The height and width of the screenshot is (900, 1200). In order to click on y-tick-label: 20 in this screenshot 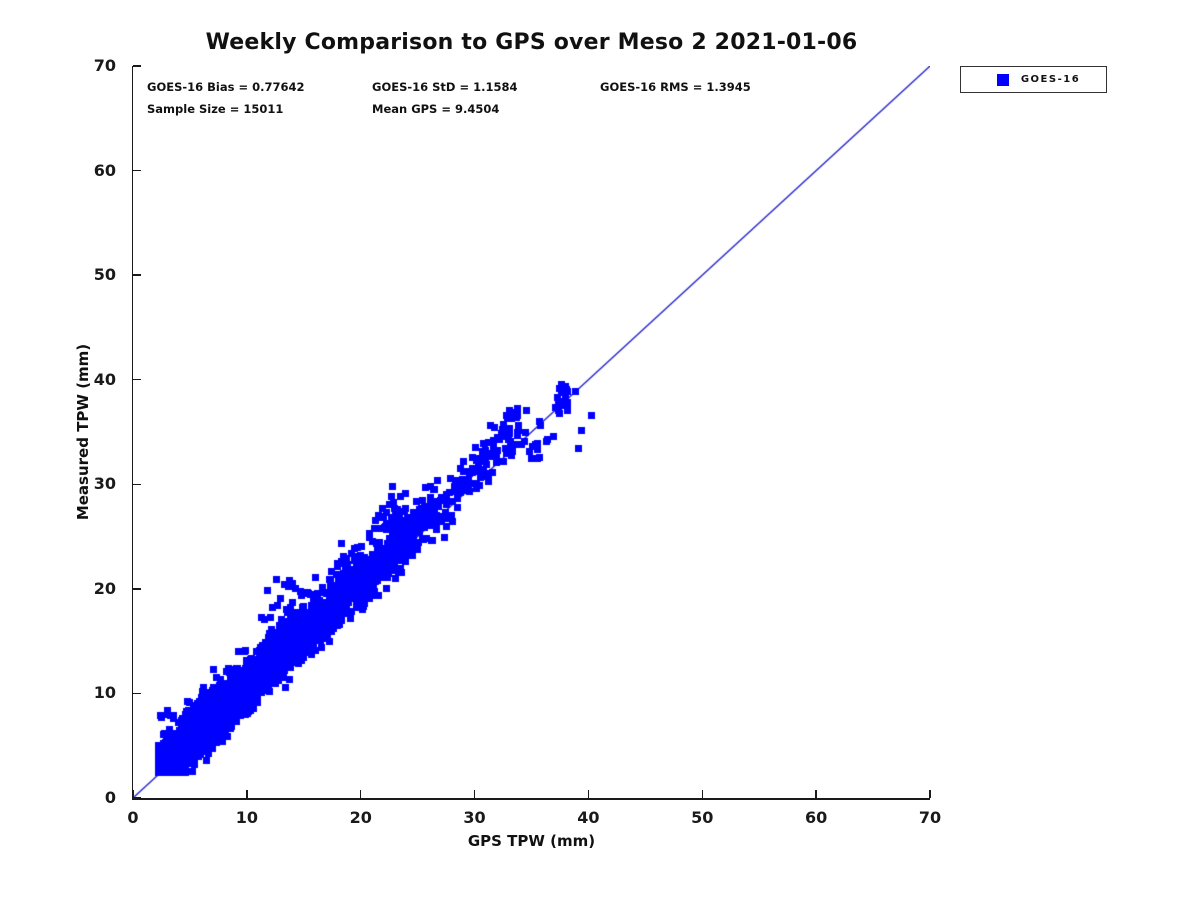, I will do `click(104, 588)`.